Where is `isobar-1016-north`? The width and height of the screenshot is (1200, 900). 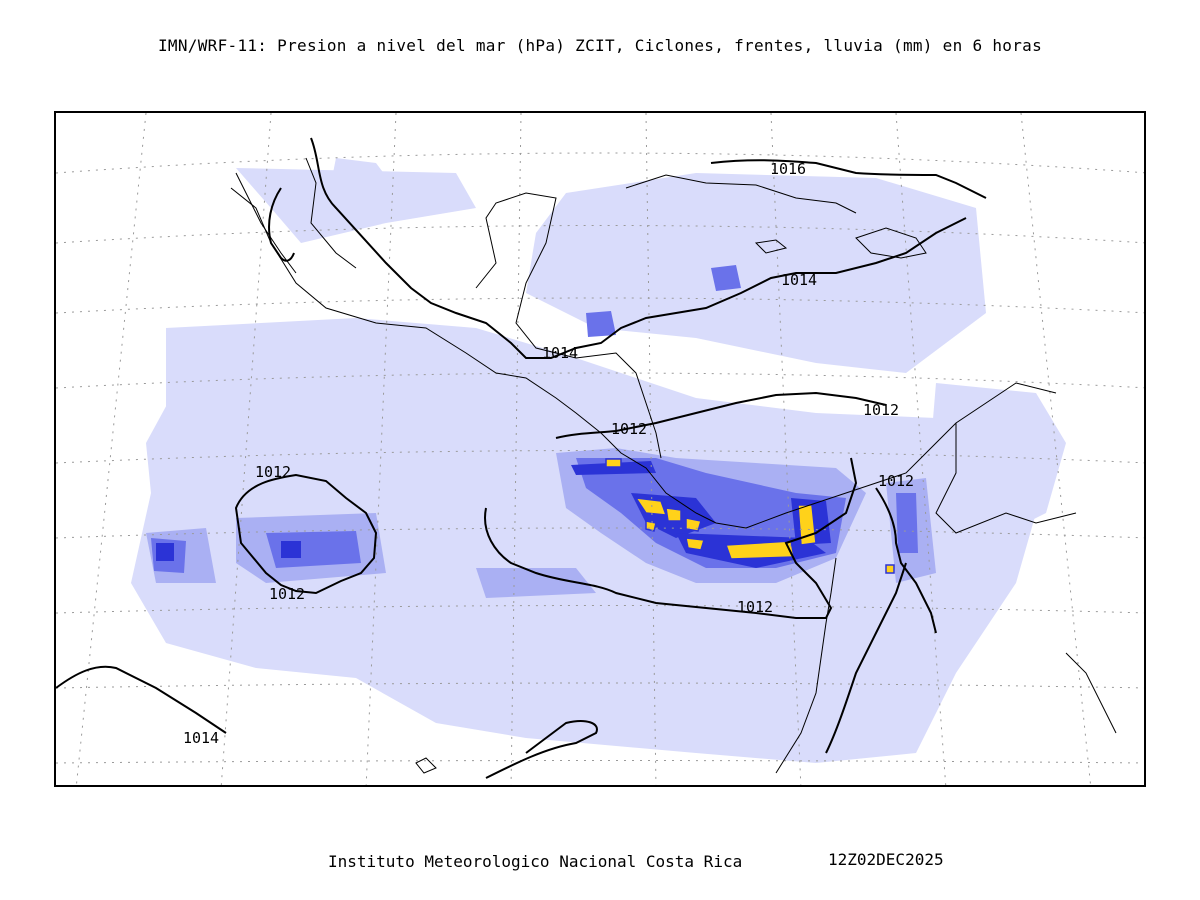 isobar-1016-north is located at coordinates (848, 179).